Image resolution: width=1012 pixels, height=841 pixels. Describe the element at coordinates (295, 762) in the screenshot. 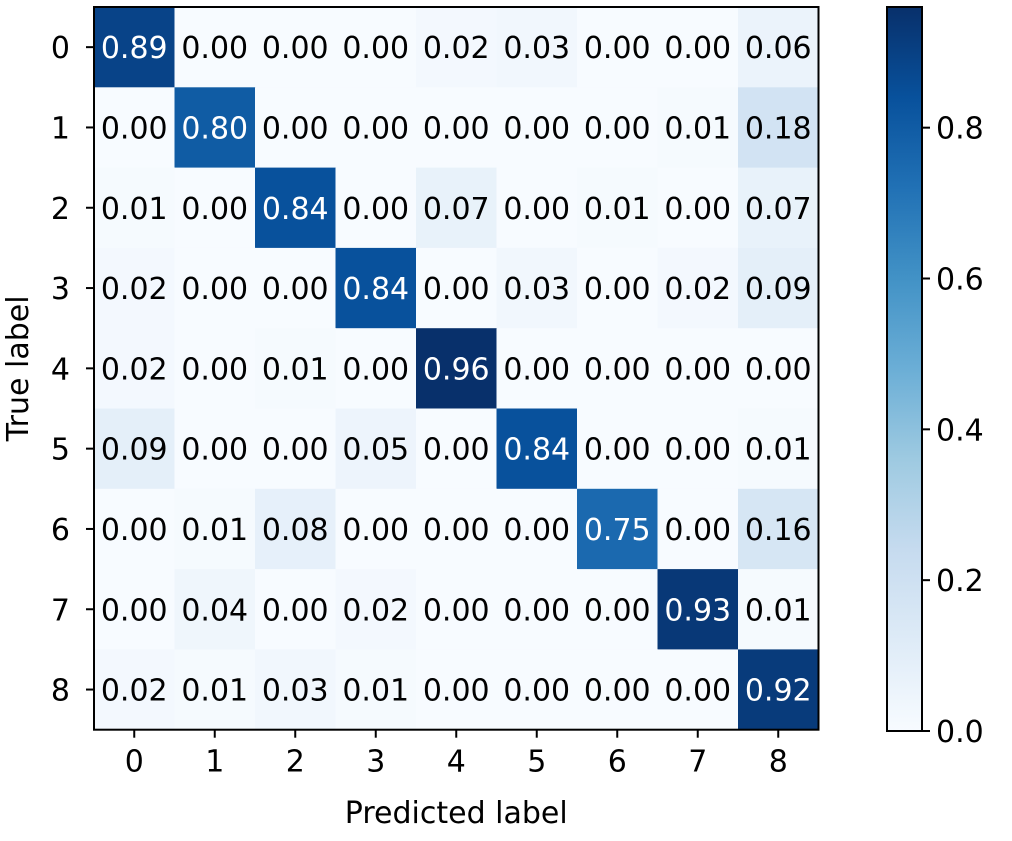

I see `x-tick-label: 2` at that location.